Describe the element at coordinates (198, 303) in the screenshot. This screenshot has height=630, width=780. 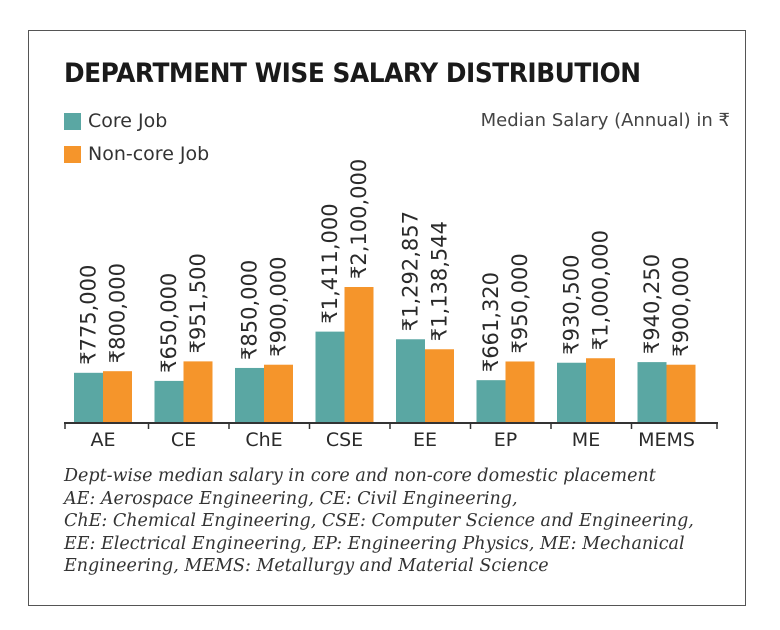
I see `data-label-noncore-CE: ₹951,500` at that location.